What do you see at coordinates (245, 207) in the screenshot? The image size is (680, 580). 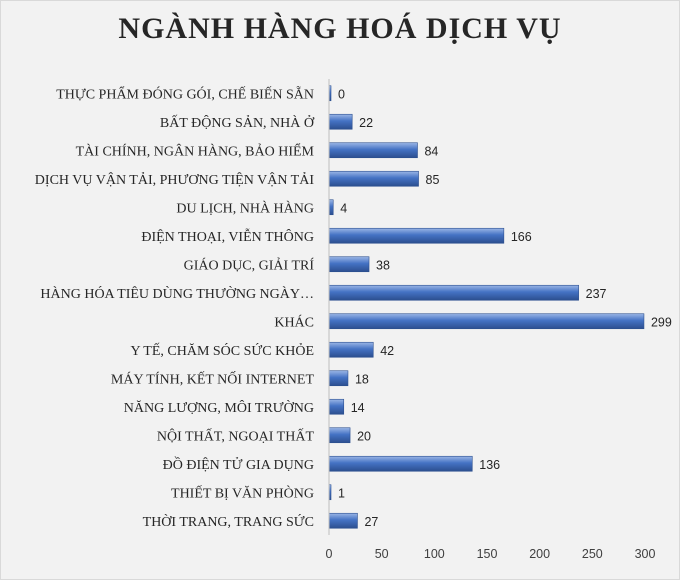 I see `category-label: DU LỊCH, NHÀ HÀNG` at bounding box center [245, 207].